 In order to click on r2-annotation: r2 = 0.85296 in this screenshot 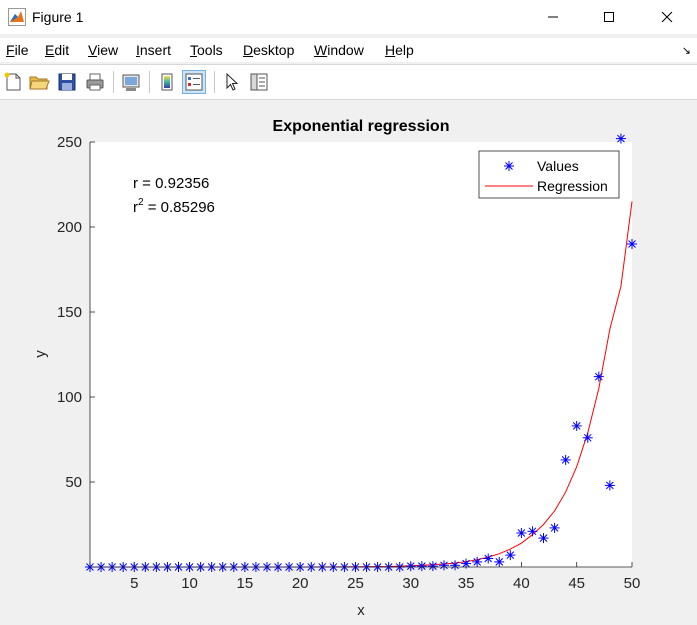, I will do `click(174, 206)`.